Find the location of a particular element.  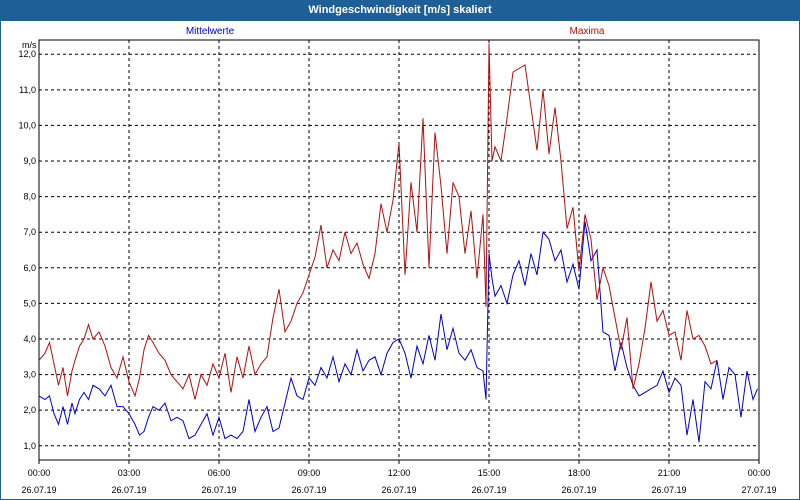

window-title: Windgeschwindigkeit [m/s] skaliert is located at coordinates (400, 10).